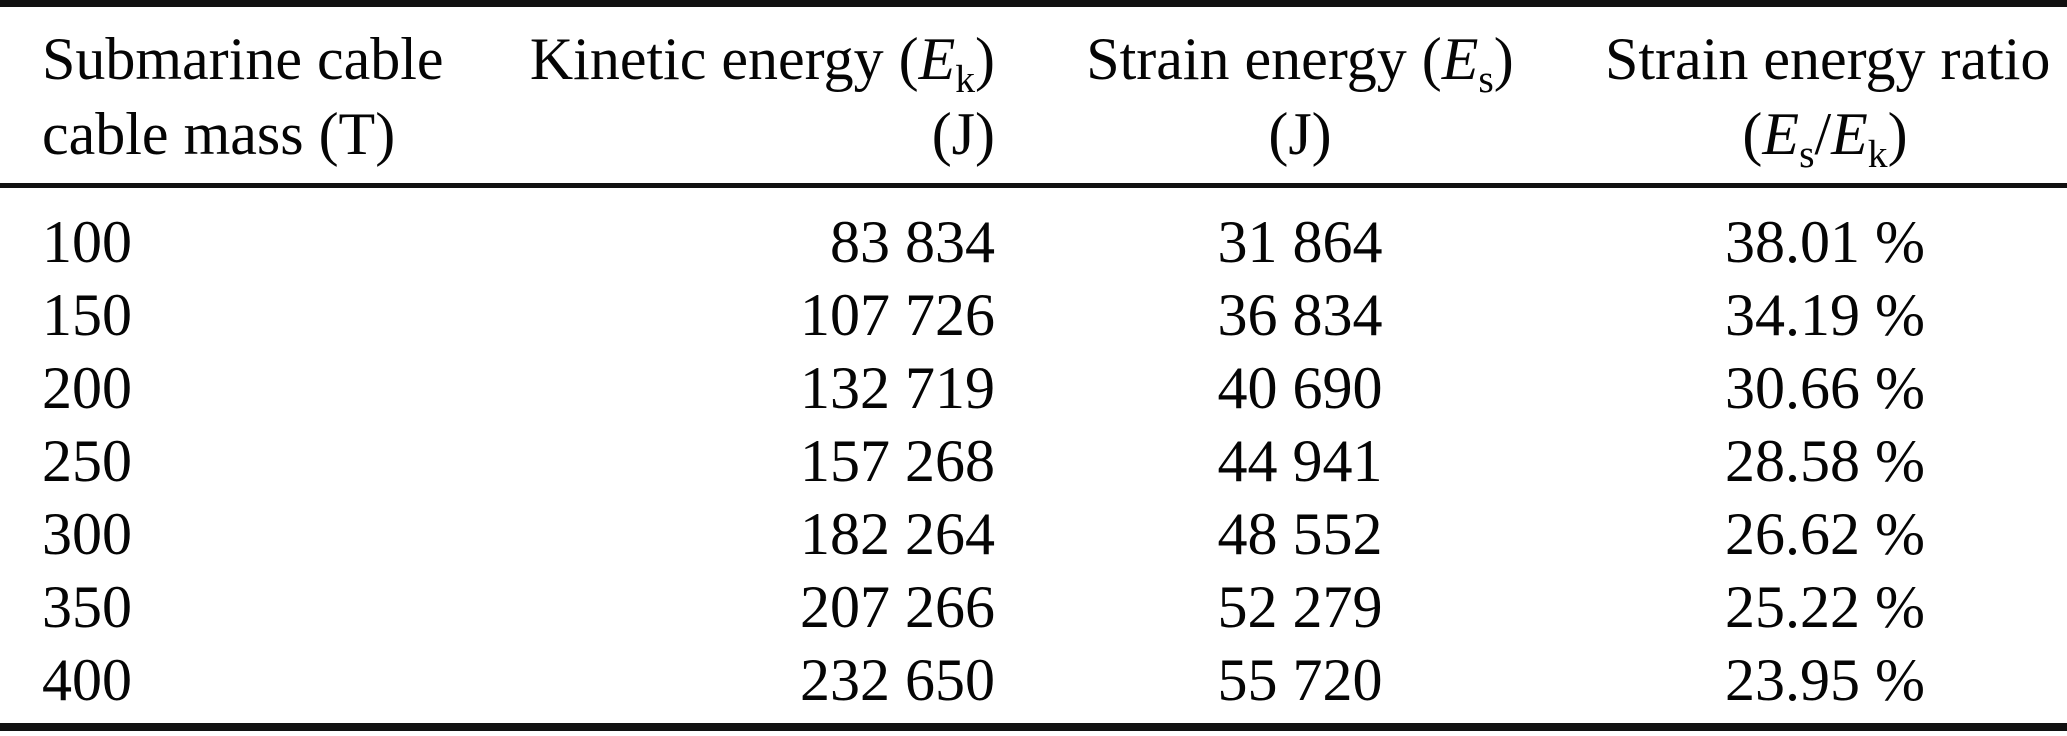  Describe the element at coordinates (87, 315) in the screenshot. I see `cell-cable-mass: 150` at that location.